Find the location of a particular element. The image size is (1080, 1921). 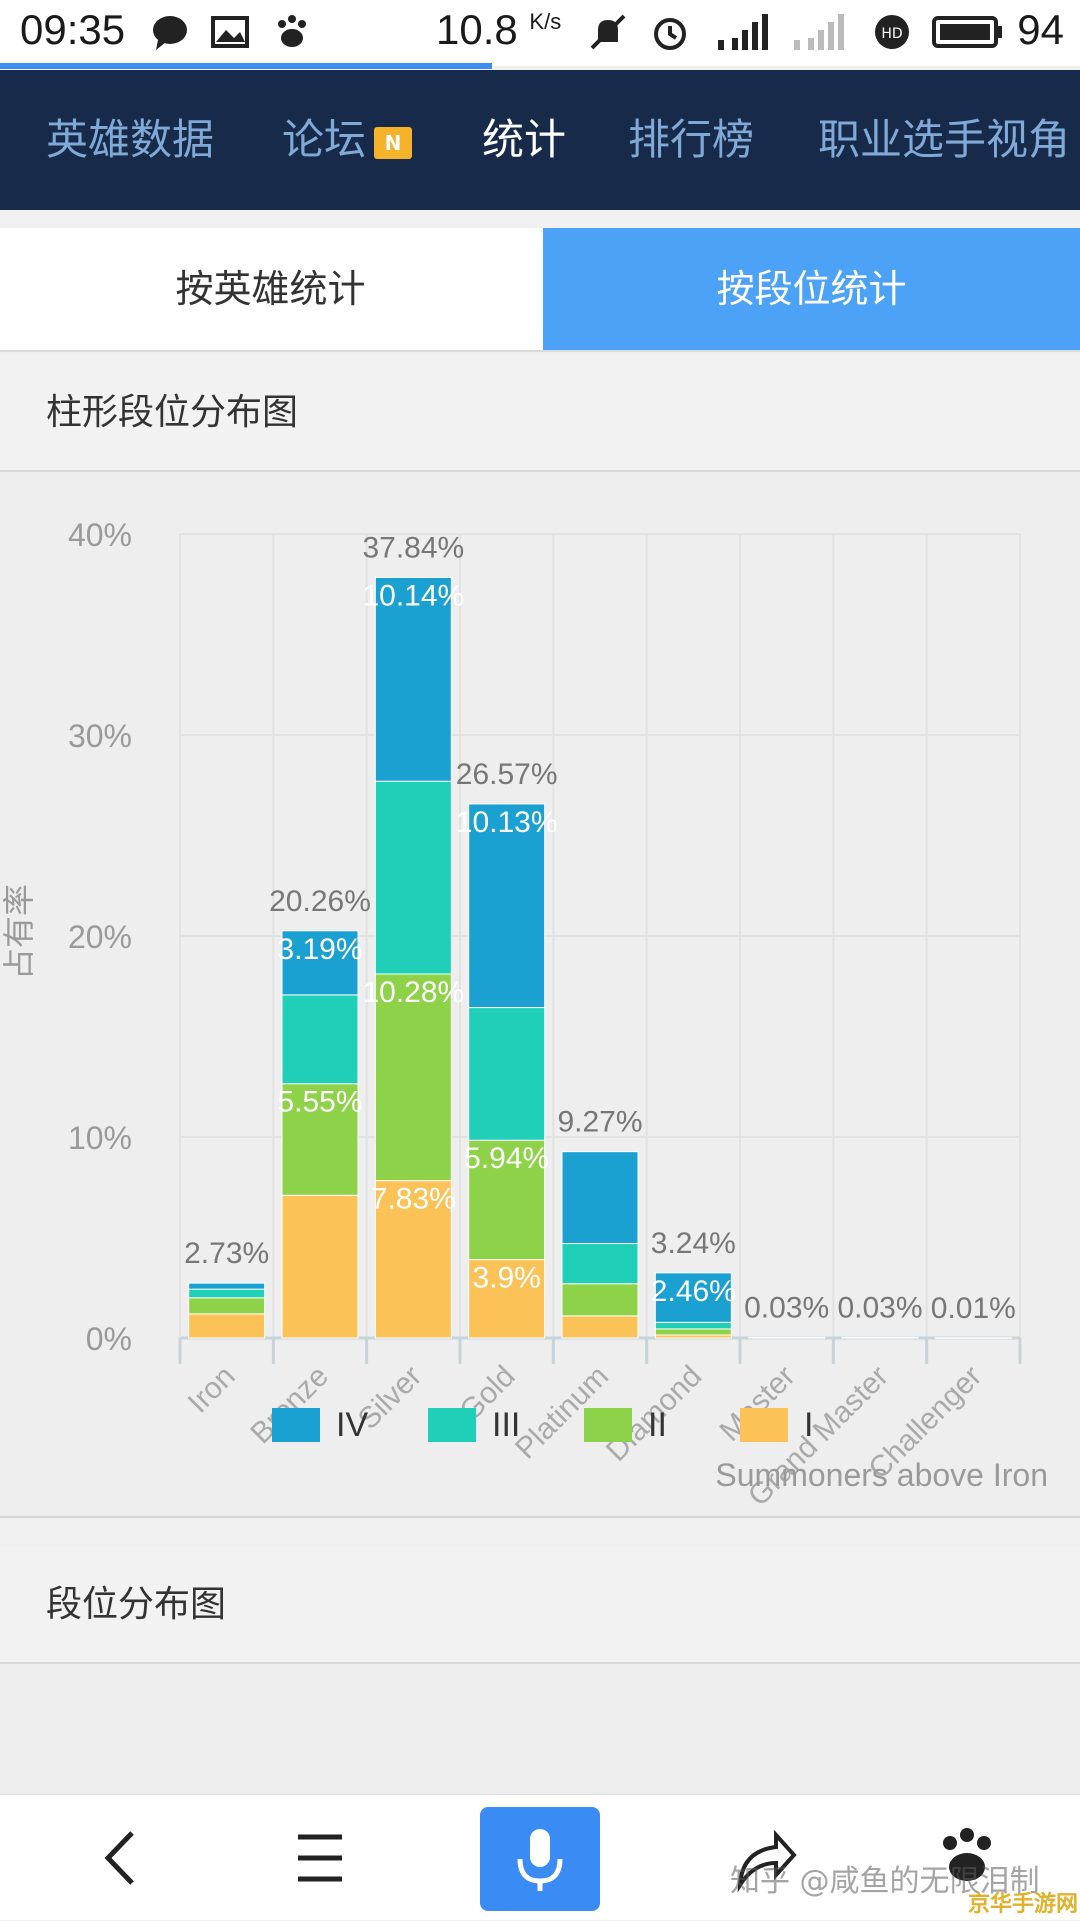

total-value-label: 20.26% is located at coordinates (320, 901).